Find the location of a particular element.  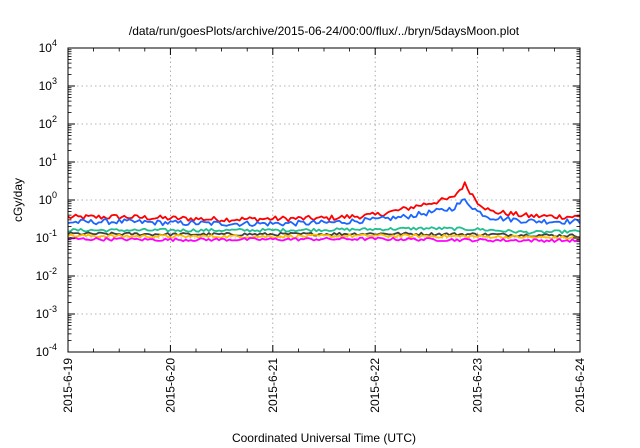

y-tick-exponent: -2 is located at coordinates (53, 271).